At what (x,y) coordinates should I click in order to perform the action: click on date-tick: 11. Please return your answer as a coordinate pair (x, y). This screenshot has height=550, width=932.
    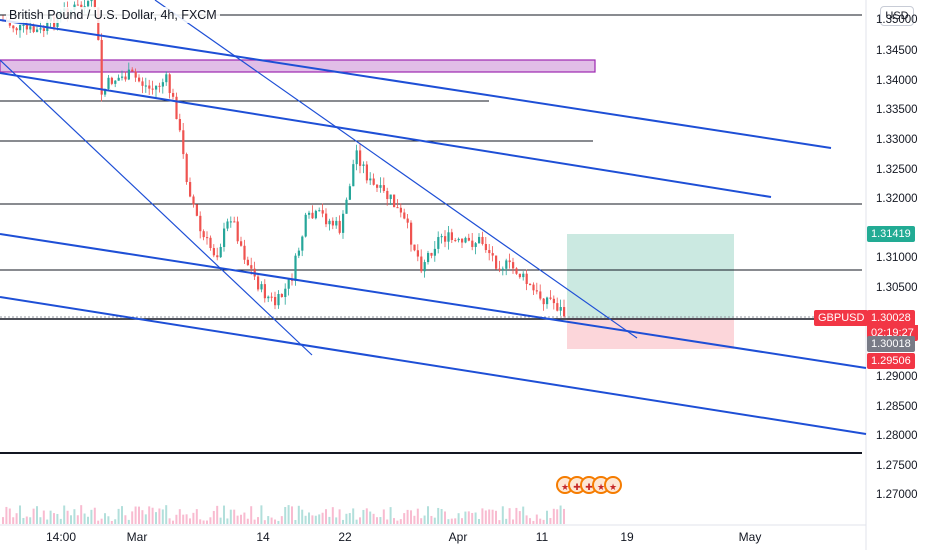
    Looking at the image, I should click on (542, 537).